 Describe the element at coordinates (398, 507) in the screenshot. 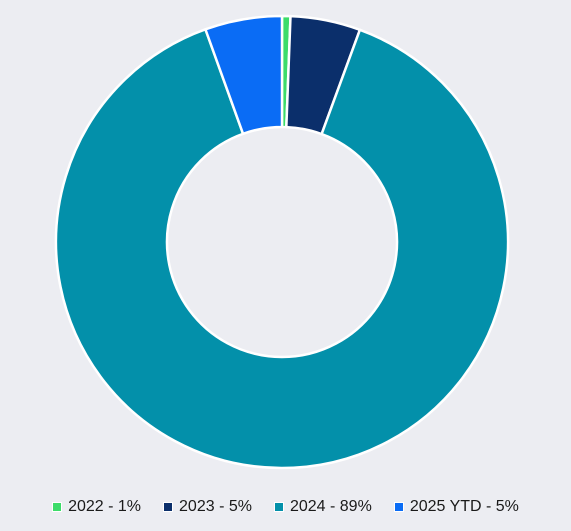

I see `legend-swatch-2025-ytd` at that location.